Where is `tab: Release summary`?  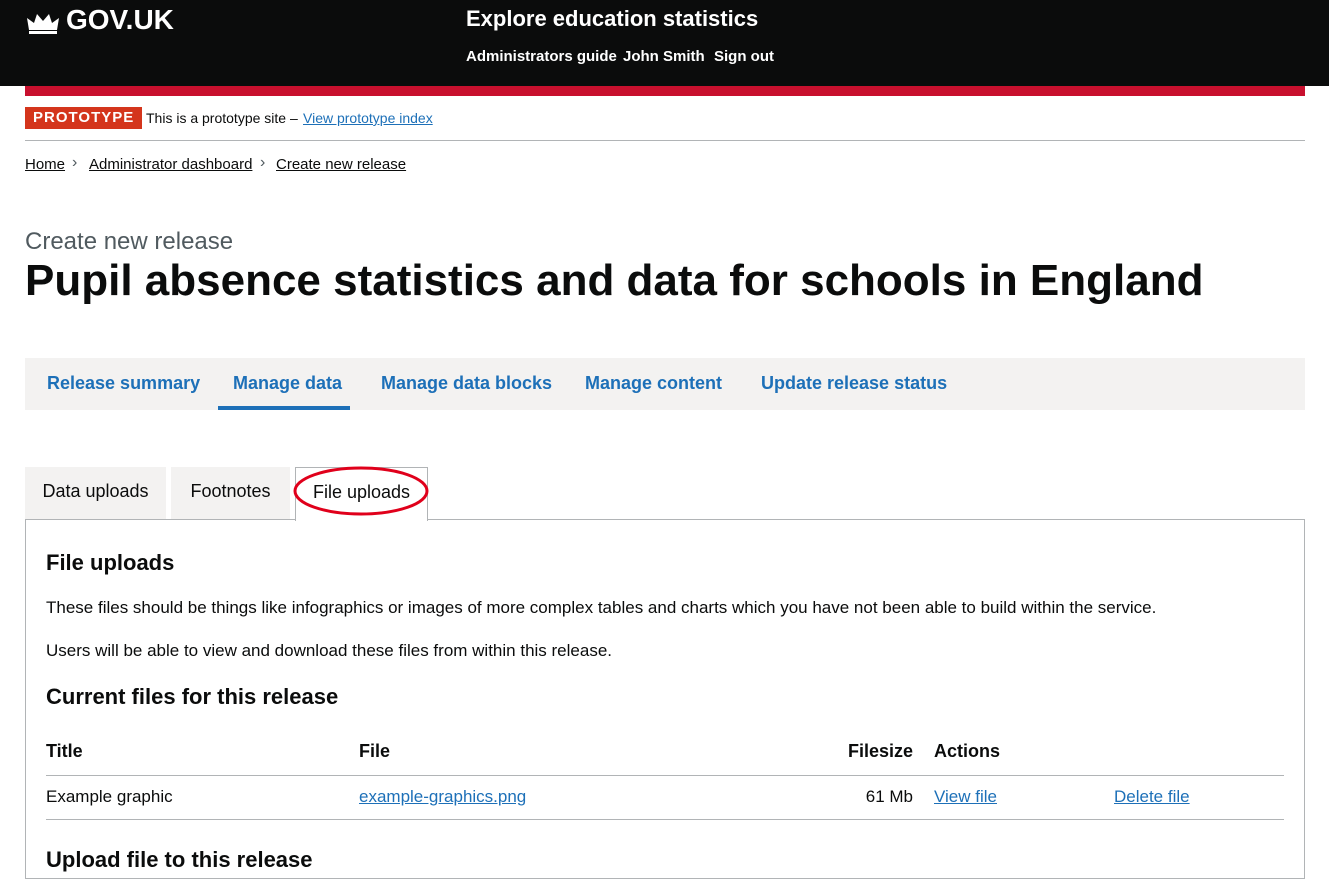 tab: Release summary is located at coordinates (124, 383).